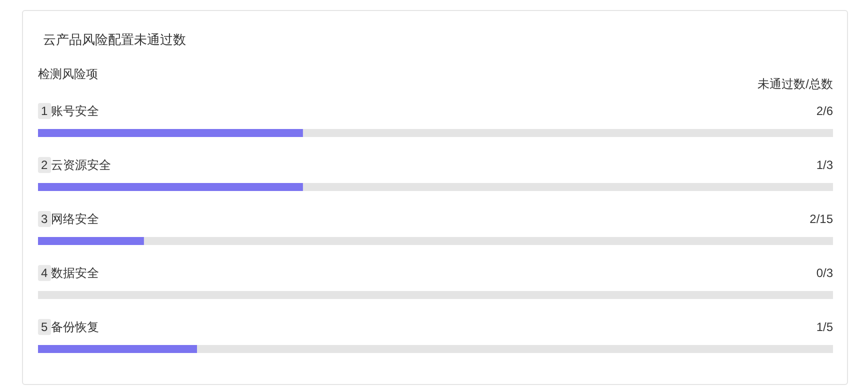 This screenshot has width=856, height=390. What do you see at coordinates (825, 273) in the screenshot?
I see `annotation: 0/3` at bounding box center [825, 273].